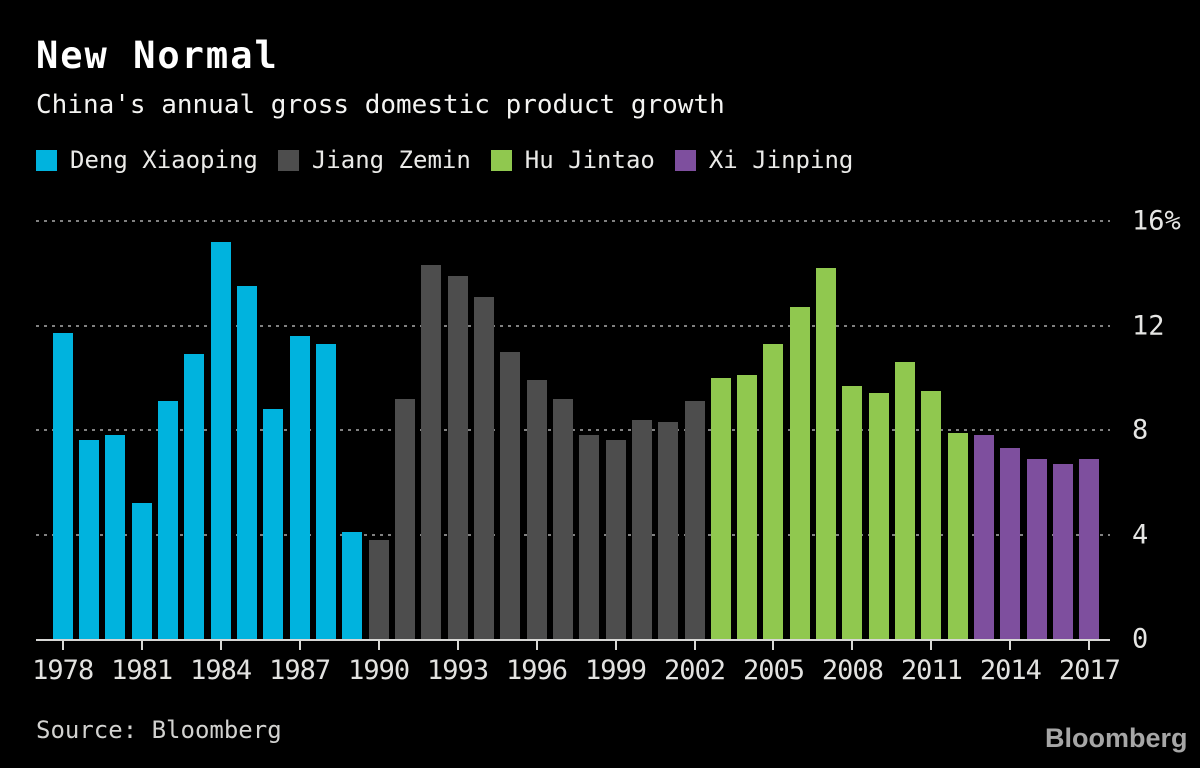 This screenshot has height=768, width=1200. What do you see at coordinates (852, 512) in the screenshot?
I see `bar-2008` at bounding box center [852, 512].